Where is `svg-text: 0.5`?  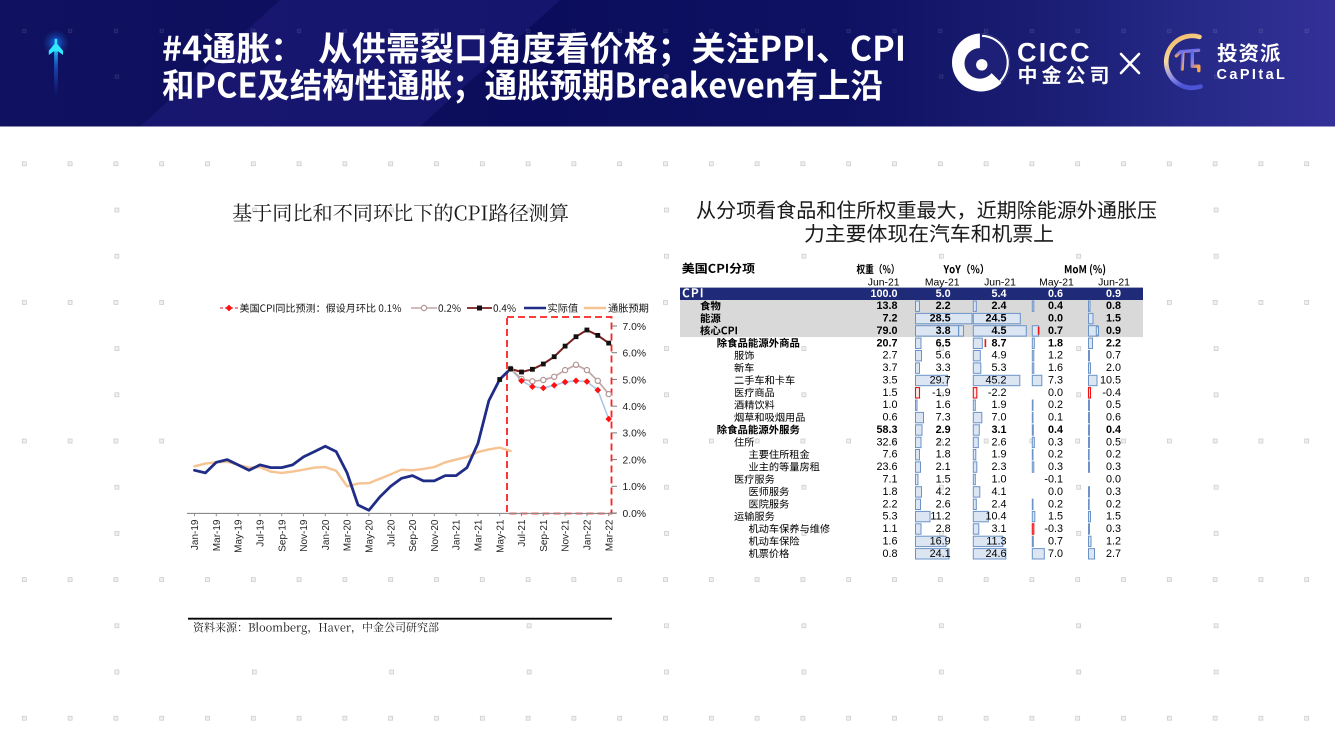 svg-text: 0.5 is located at coordinates (1113, 442).